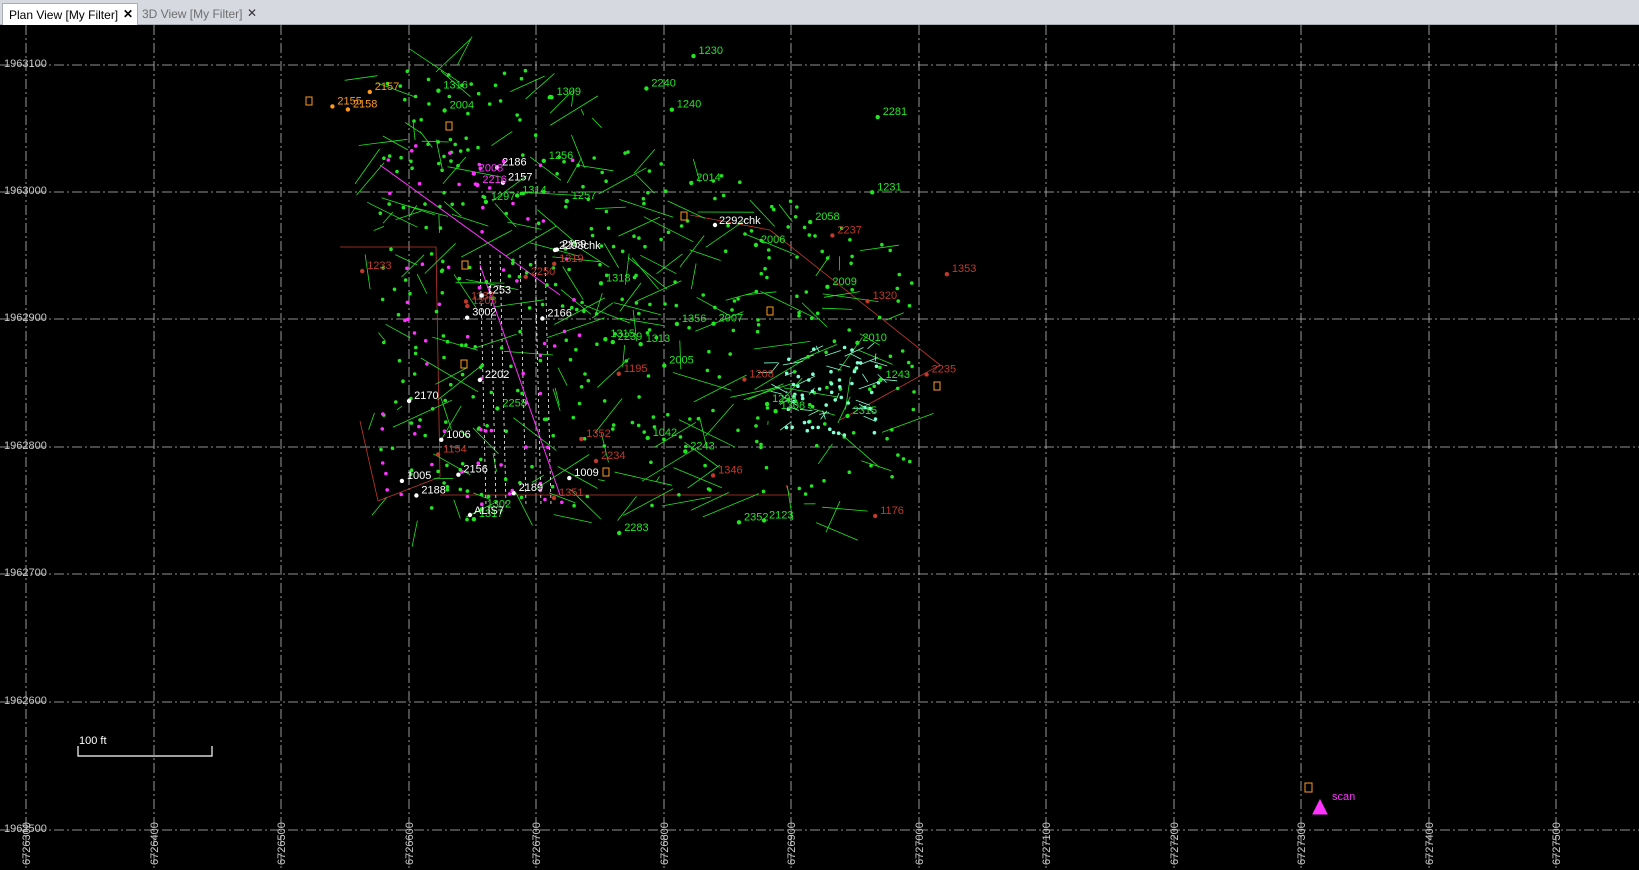  Describe the element at coordinates (495, 291) in the screenshot. I see `survey-point: 1253` at that location.